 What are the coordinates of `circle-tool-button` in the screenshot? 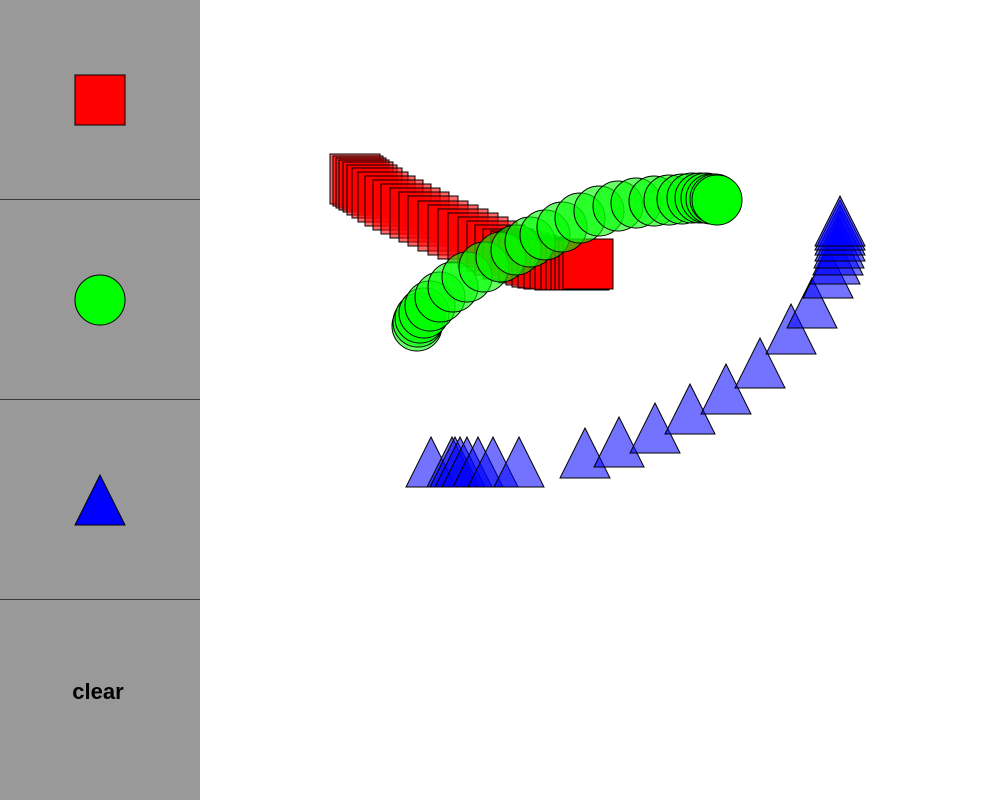 It's located at (100, 300).